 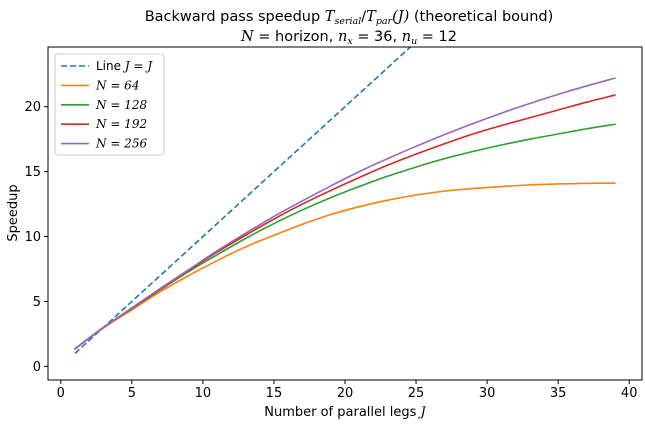 What do you see at coordinates (121, 124) in the screenshot?
I see `legend-label-3: N = 192` at bounding box center [121, 124].